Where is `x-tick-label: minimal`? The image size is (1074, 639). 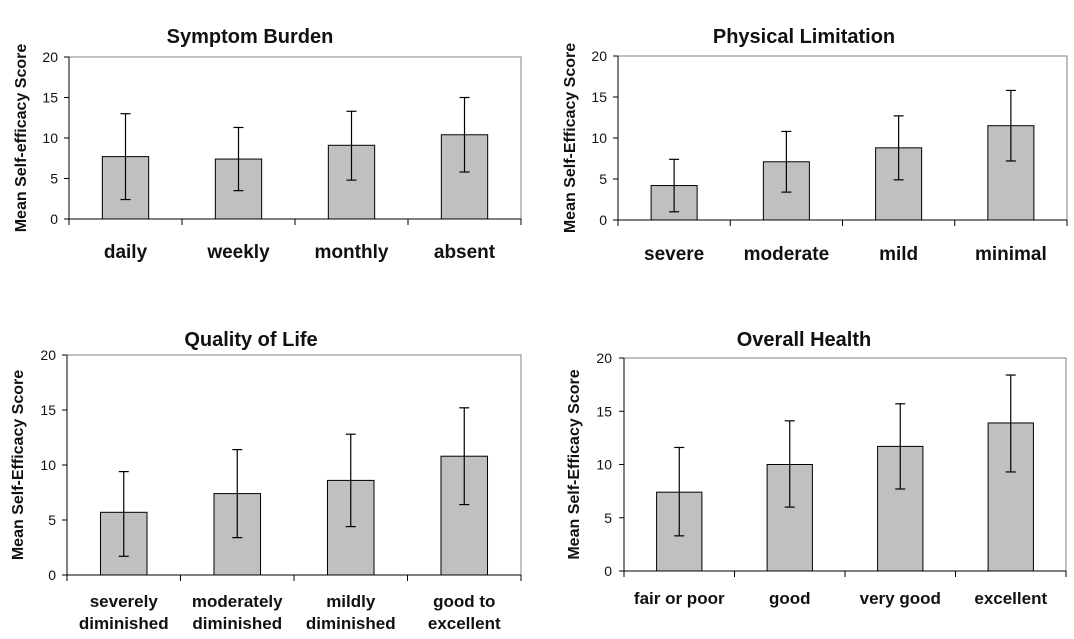
x-tick-label: minimal is located at coordinates (1011, 254).